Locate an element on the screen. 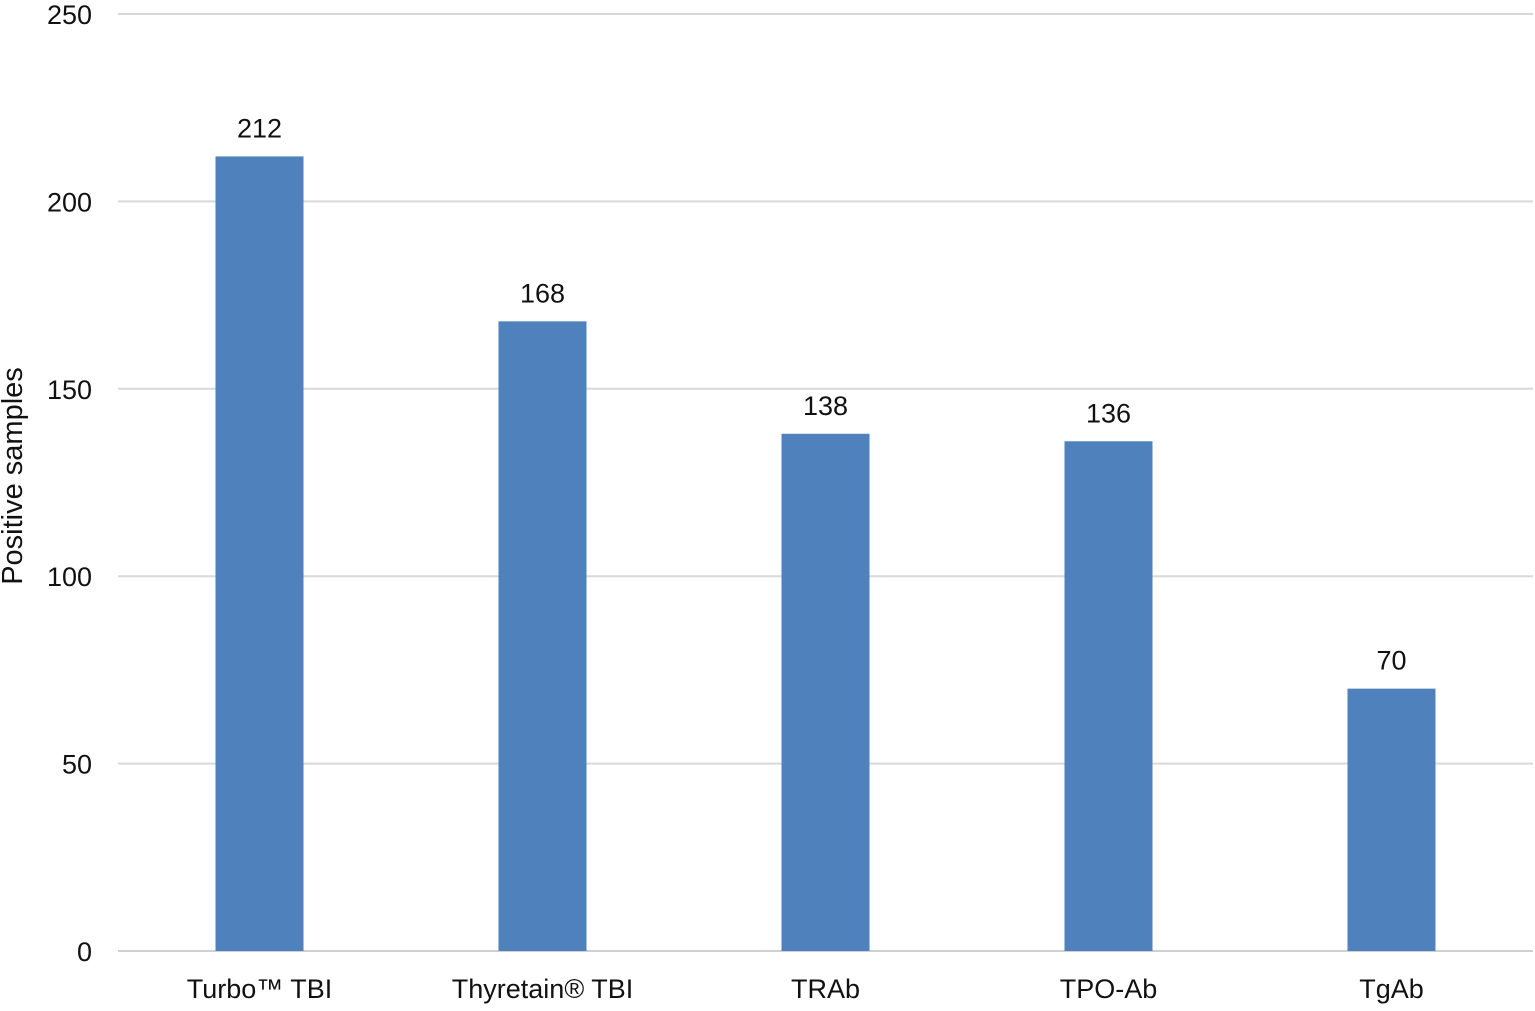 The width and height of the screenshot is (1535, 1011). y-axis-ticks: 0 50 100 150 200 250 is located at coordinates (69, 483).